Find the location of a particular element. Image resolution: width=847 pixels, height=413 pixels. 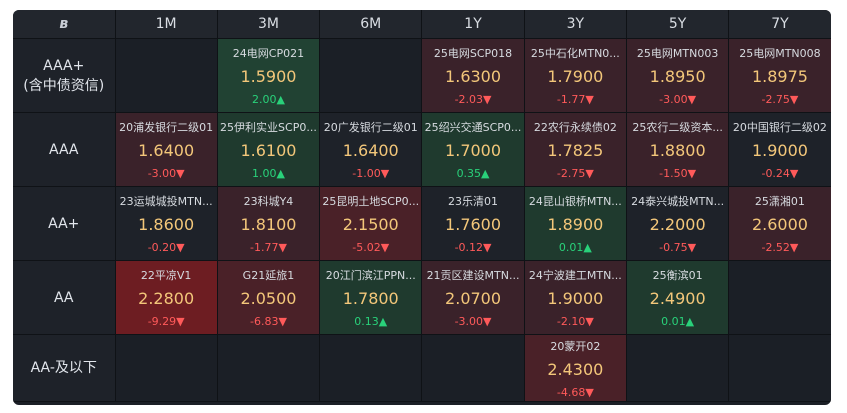

yield-change-up: 2.00▲ is located at coordinates (268, 99).